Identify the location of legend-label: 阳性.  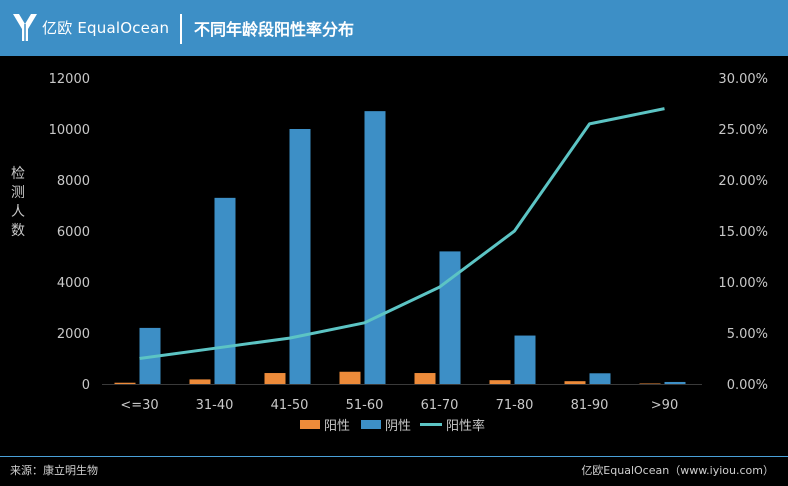
(337, 426).